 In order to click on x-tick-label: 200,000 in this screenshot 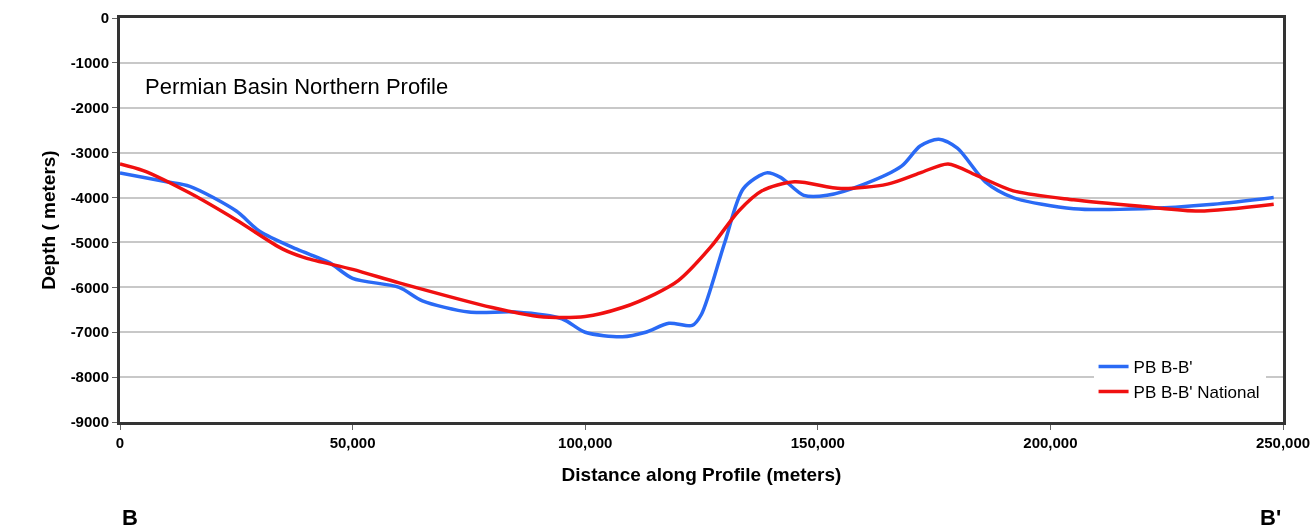, I will do `click(1050, 442)`.